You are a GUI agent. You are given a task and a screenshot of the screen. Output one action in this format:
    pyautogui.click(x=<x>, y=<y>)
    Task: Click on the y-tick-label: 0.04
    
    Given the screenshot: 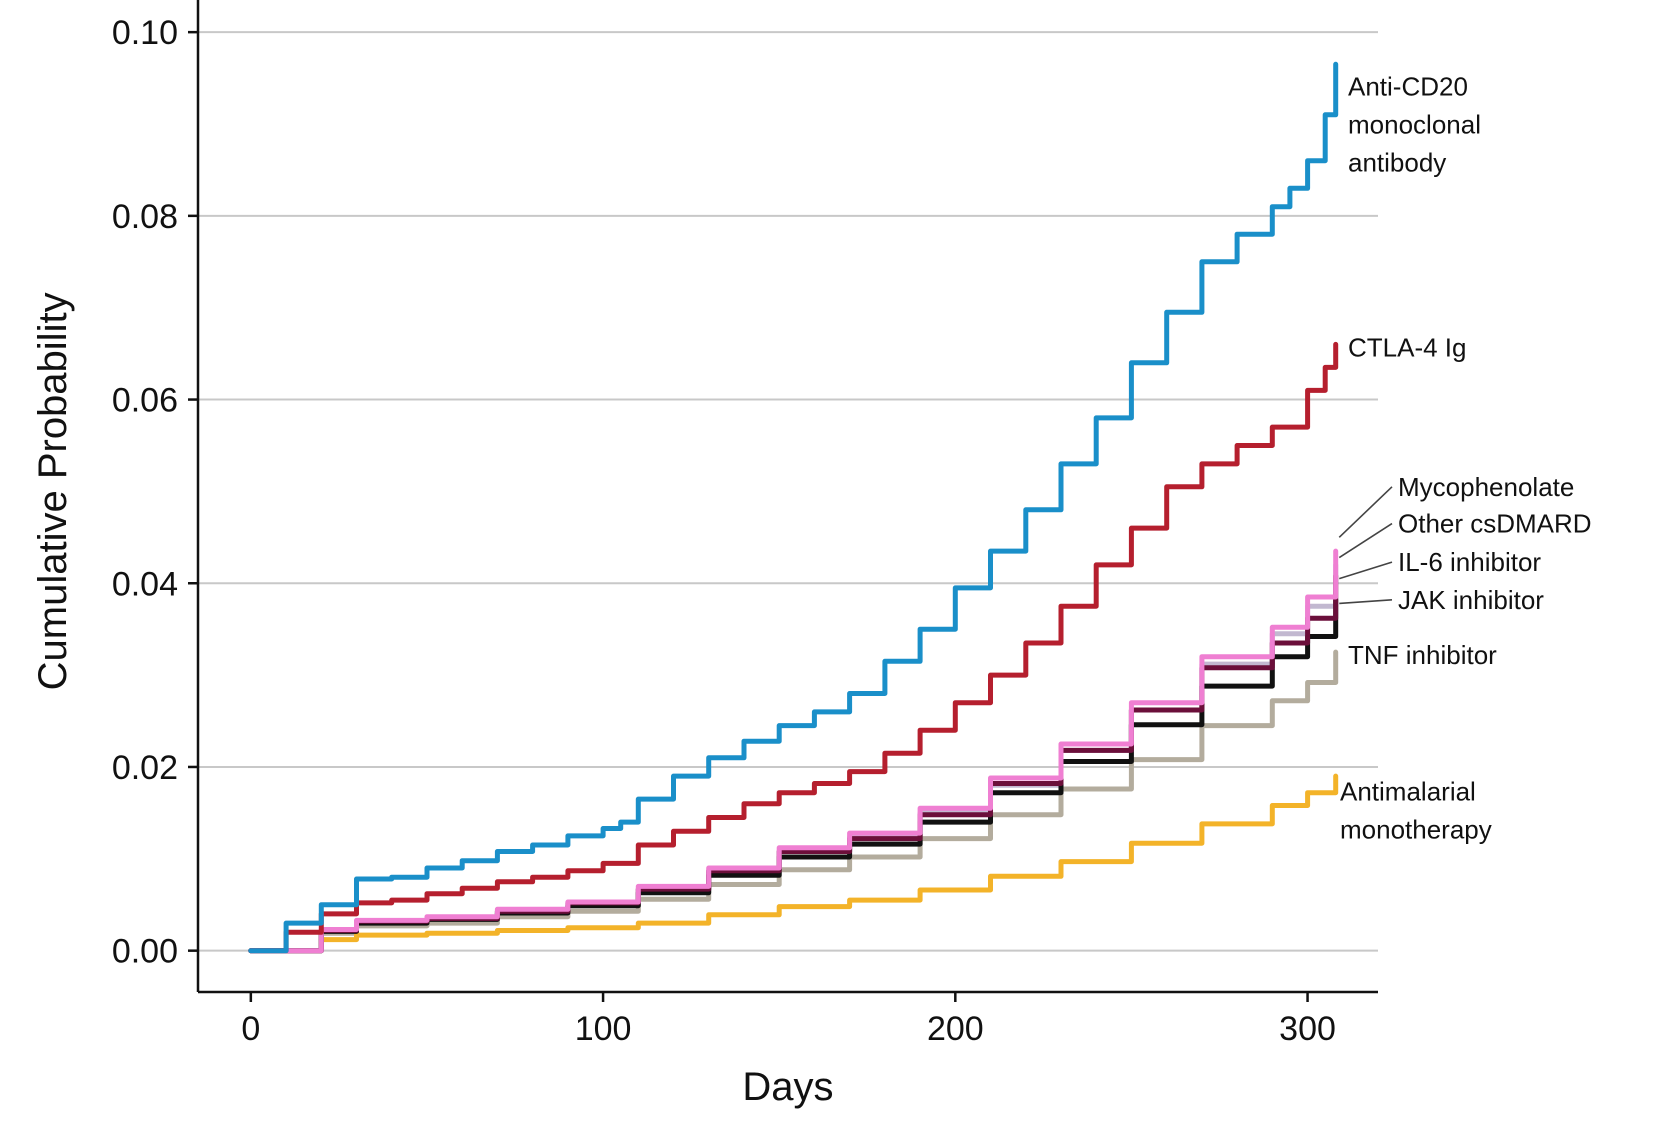 What is the action you would take?
    pyautogui.click(x=145, y=584)
    